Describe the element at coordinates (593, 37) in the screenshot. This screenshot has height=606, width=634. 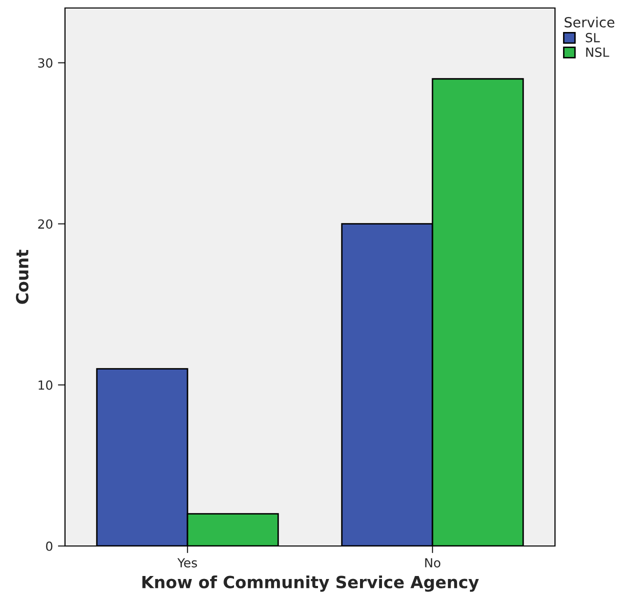
I see `legend-label: SL` at that location.